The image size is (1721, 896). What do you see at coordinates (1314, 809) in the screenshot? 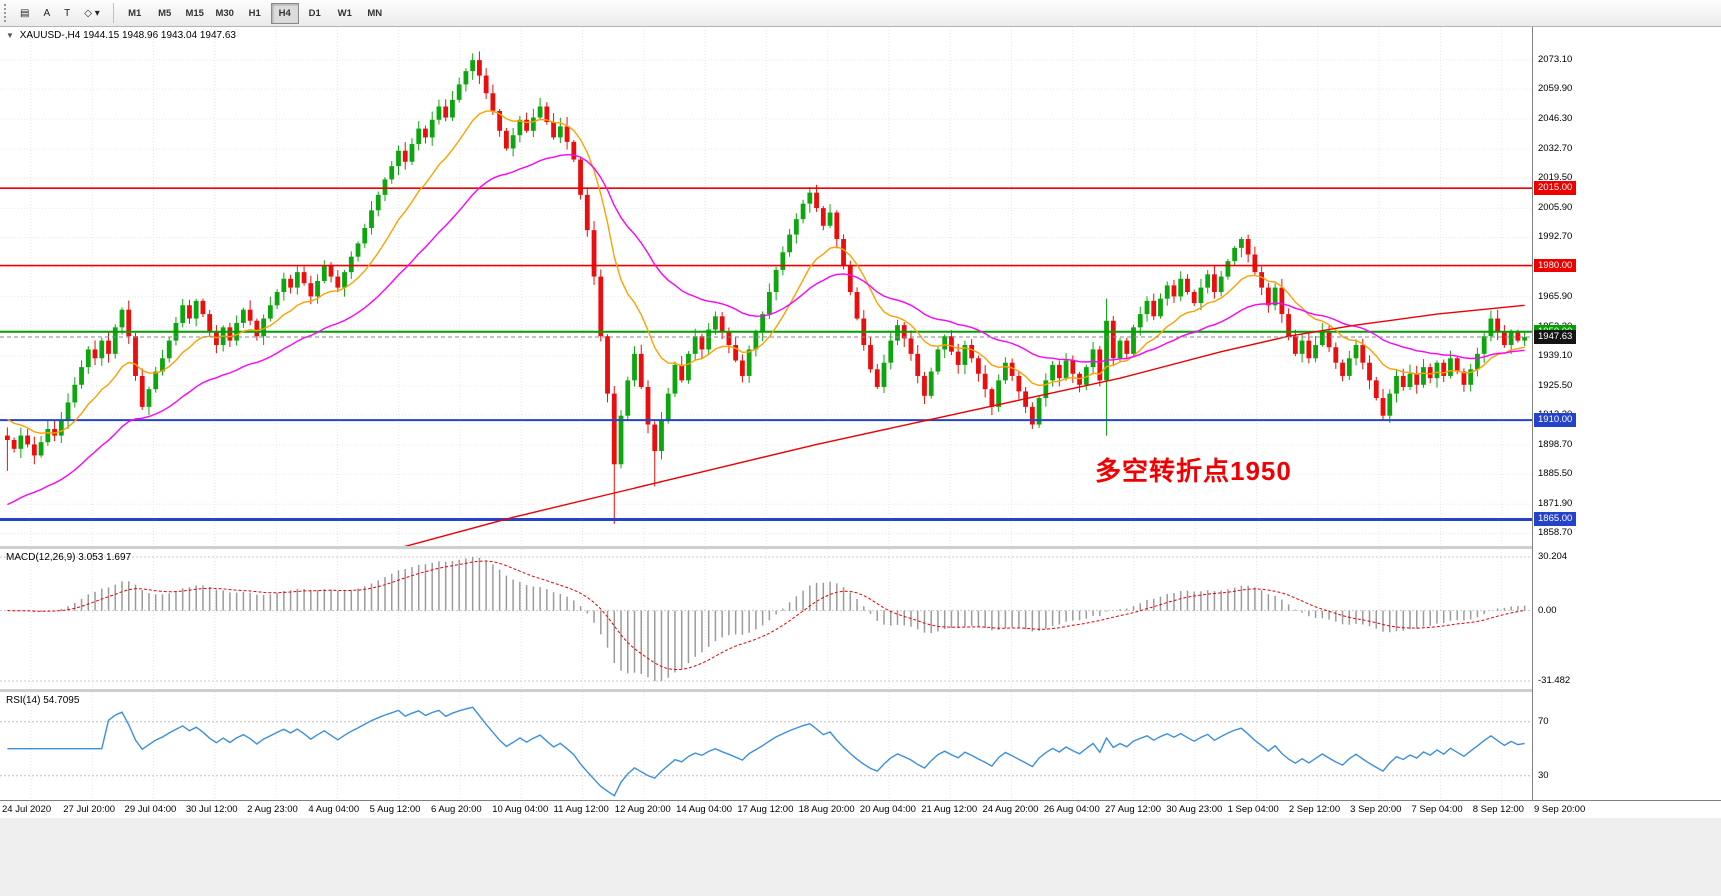
I see `time-axis-label: 2 Sep 12:00` at bounding box center [1314, 809].